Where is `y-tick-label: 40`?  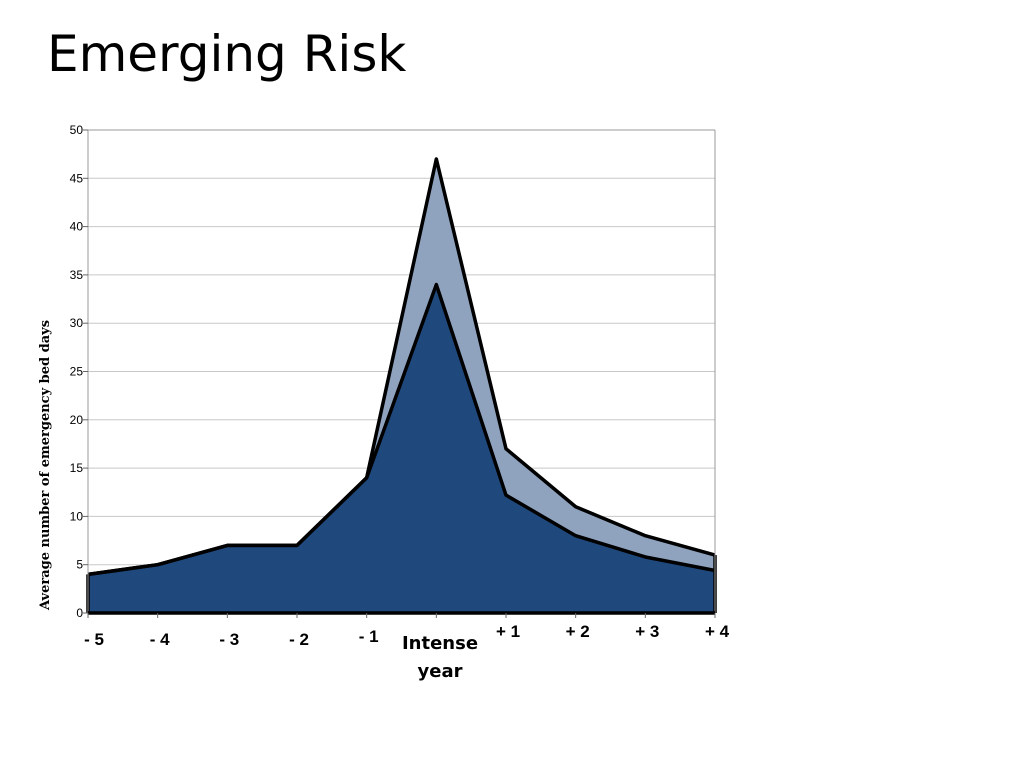
y-tick-label: 40 is located at coordinates (77, 227).